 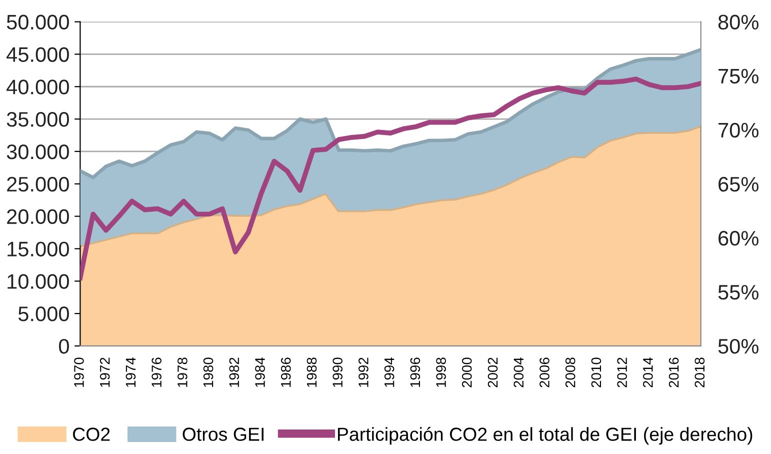 I want to click on y-tick-label: 5.000, so click(x=43, y=314).